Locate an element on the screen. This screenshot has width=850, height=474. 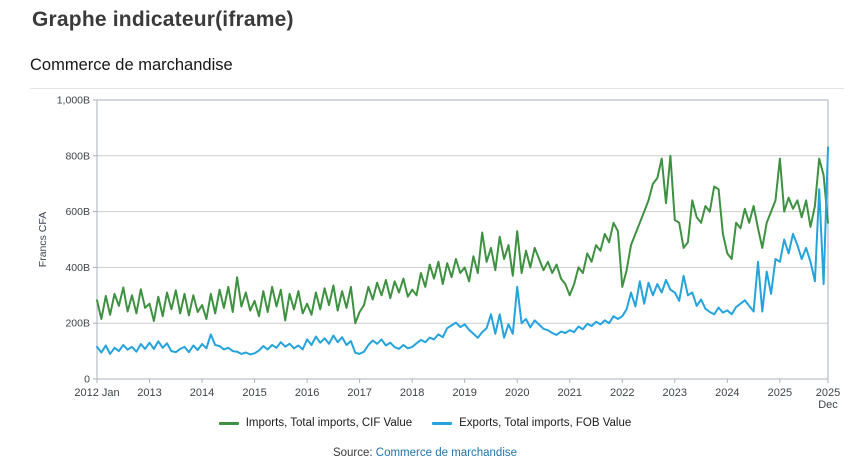
source-label: Source: is located at coordinates (352, 453).